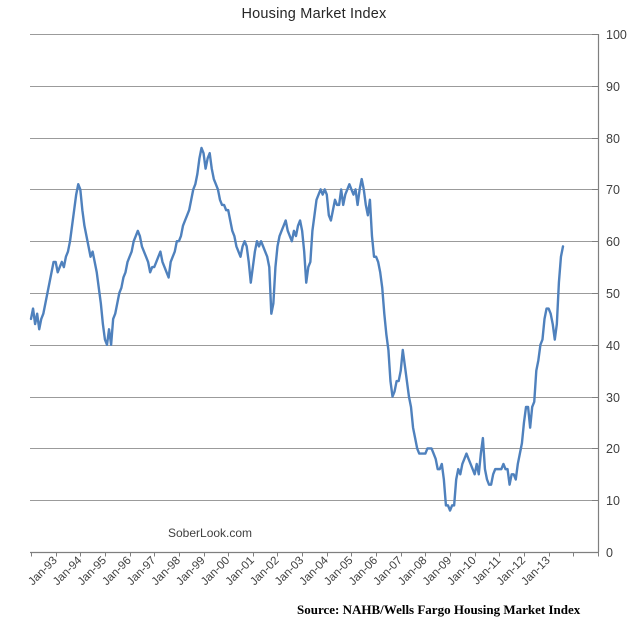 Image resolution: width=640 pixels, height=631 pixels. I want to click on x-tick-marks, so click(315, 554).